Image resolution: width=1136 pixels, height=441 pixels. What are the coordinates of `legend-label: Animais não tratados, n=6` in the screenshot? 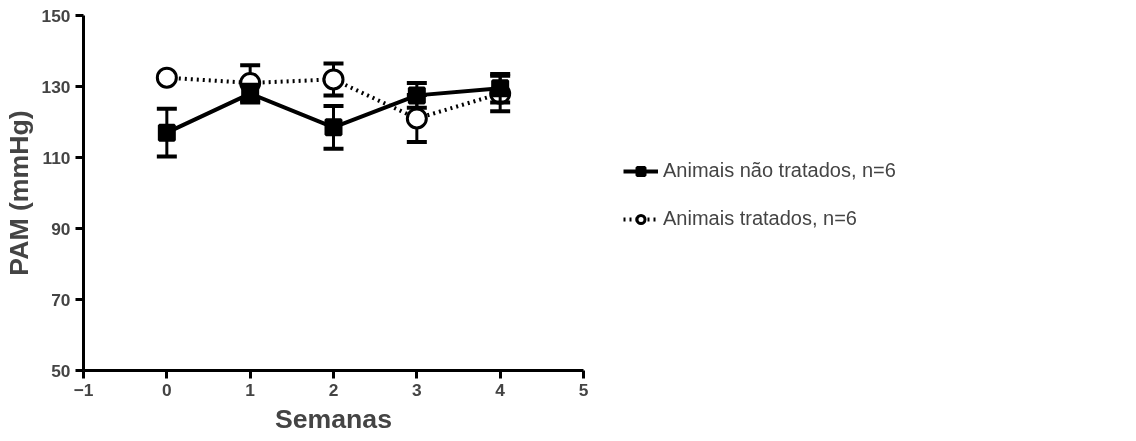 It's located at (779, 170).